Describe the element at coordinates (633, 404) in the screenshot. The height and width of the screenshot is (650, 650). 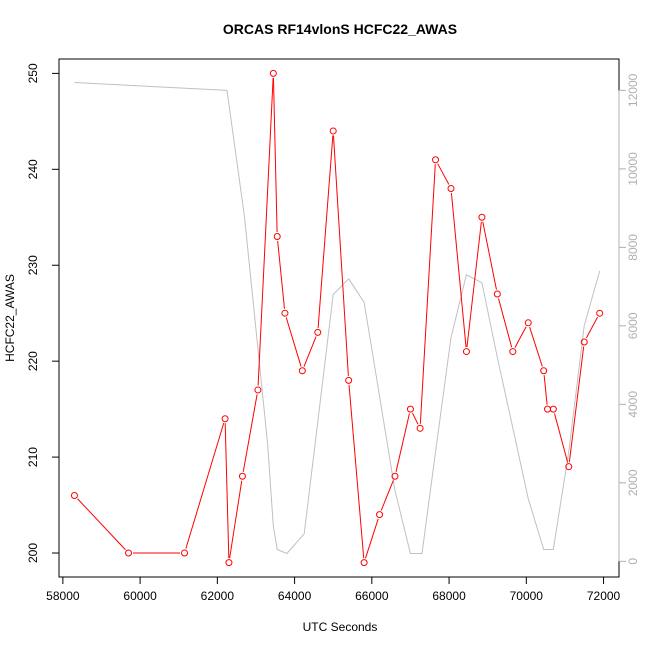
I see `y2-tick-label: 4000` at that location.